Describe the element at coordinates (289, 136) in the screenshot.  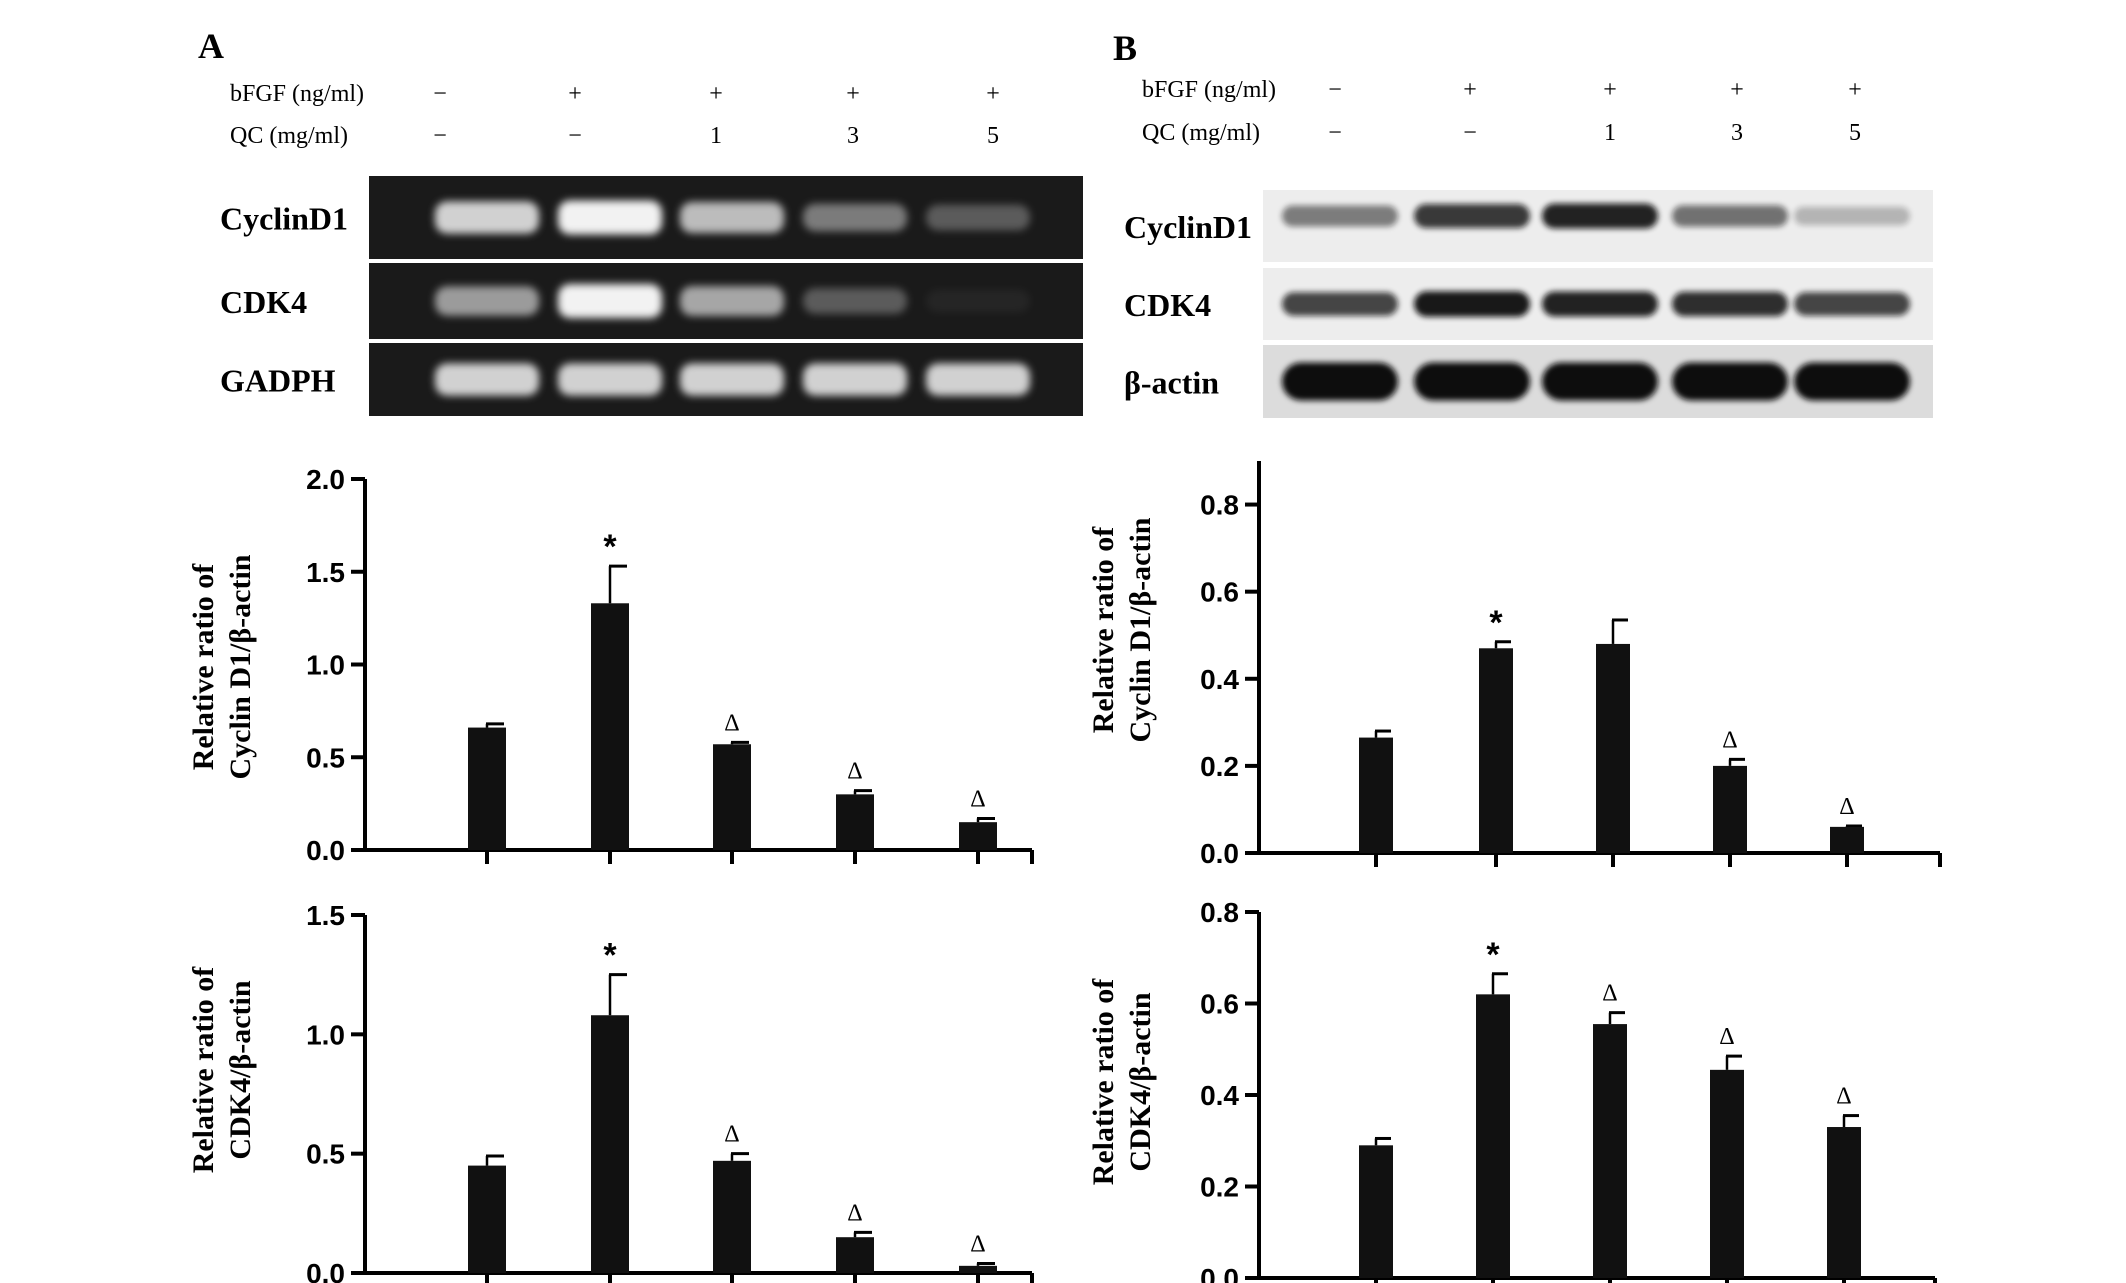
I see `treatment-label: QC (mg/ml)` at that location.